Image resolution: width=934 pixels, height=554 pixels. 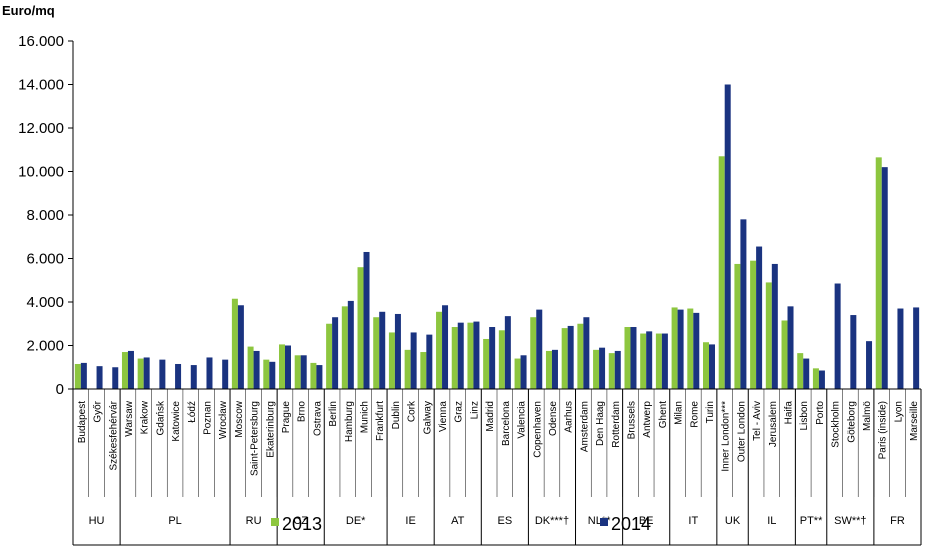 I want to click on legend-label: 2013, so click(x=302, y=524).